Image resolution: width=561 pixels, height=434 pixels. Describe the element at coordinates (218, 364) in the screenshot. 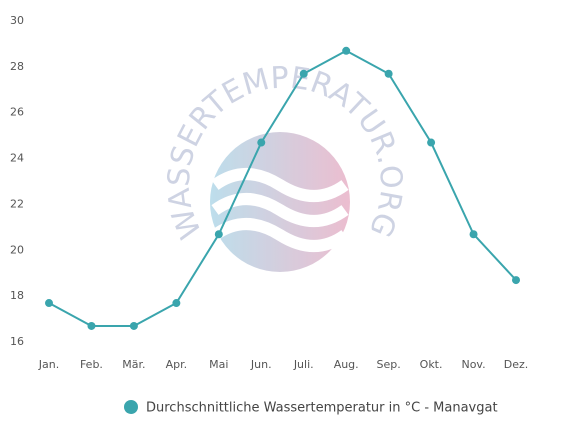

I see `x-tick-label: Mai` at that location.